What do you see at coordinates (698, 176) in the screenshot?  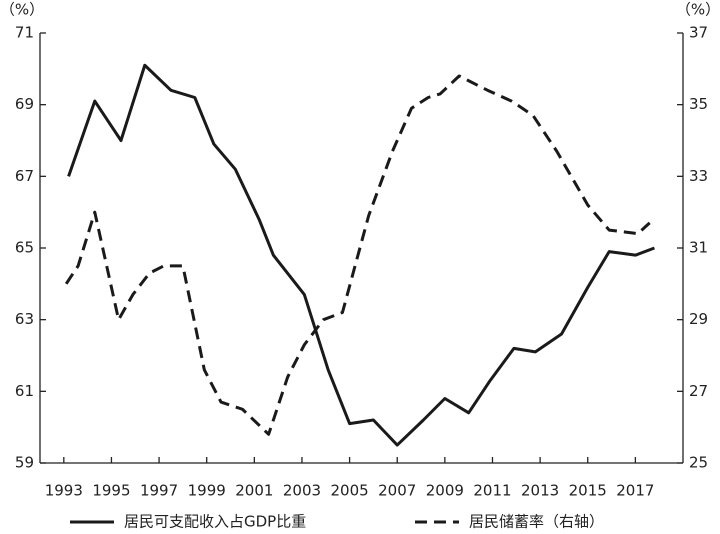 I see `y2-tick-label: 33` at bounding box center [698, 176].